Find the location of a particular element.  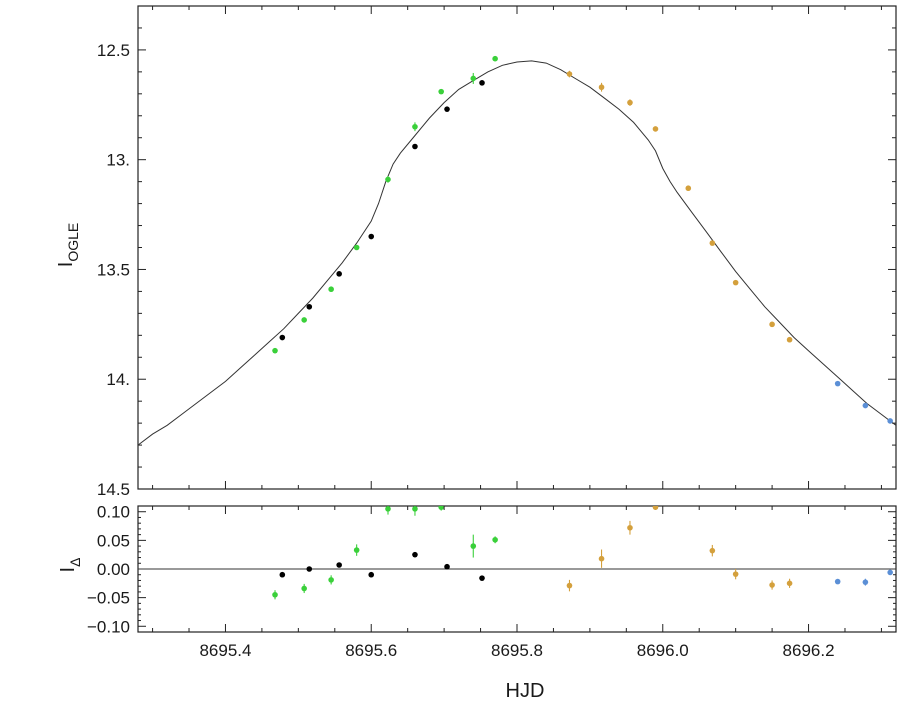

y-tick-label: 12.5 is located at coordinates (113, 50).